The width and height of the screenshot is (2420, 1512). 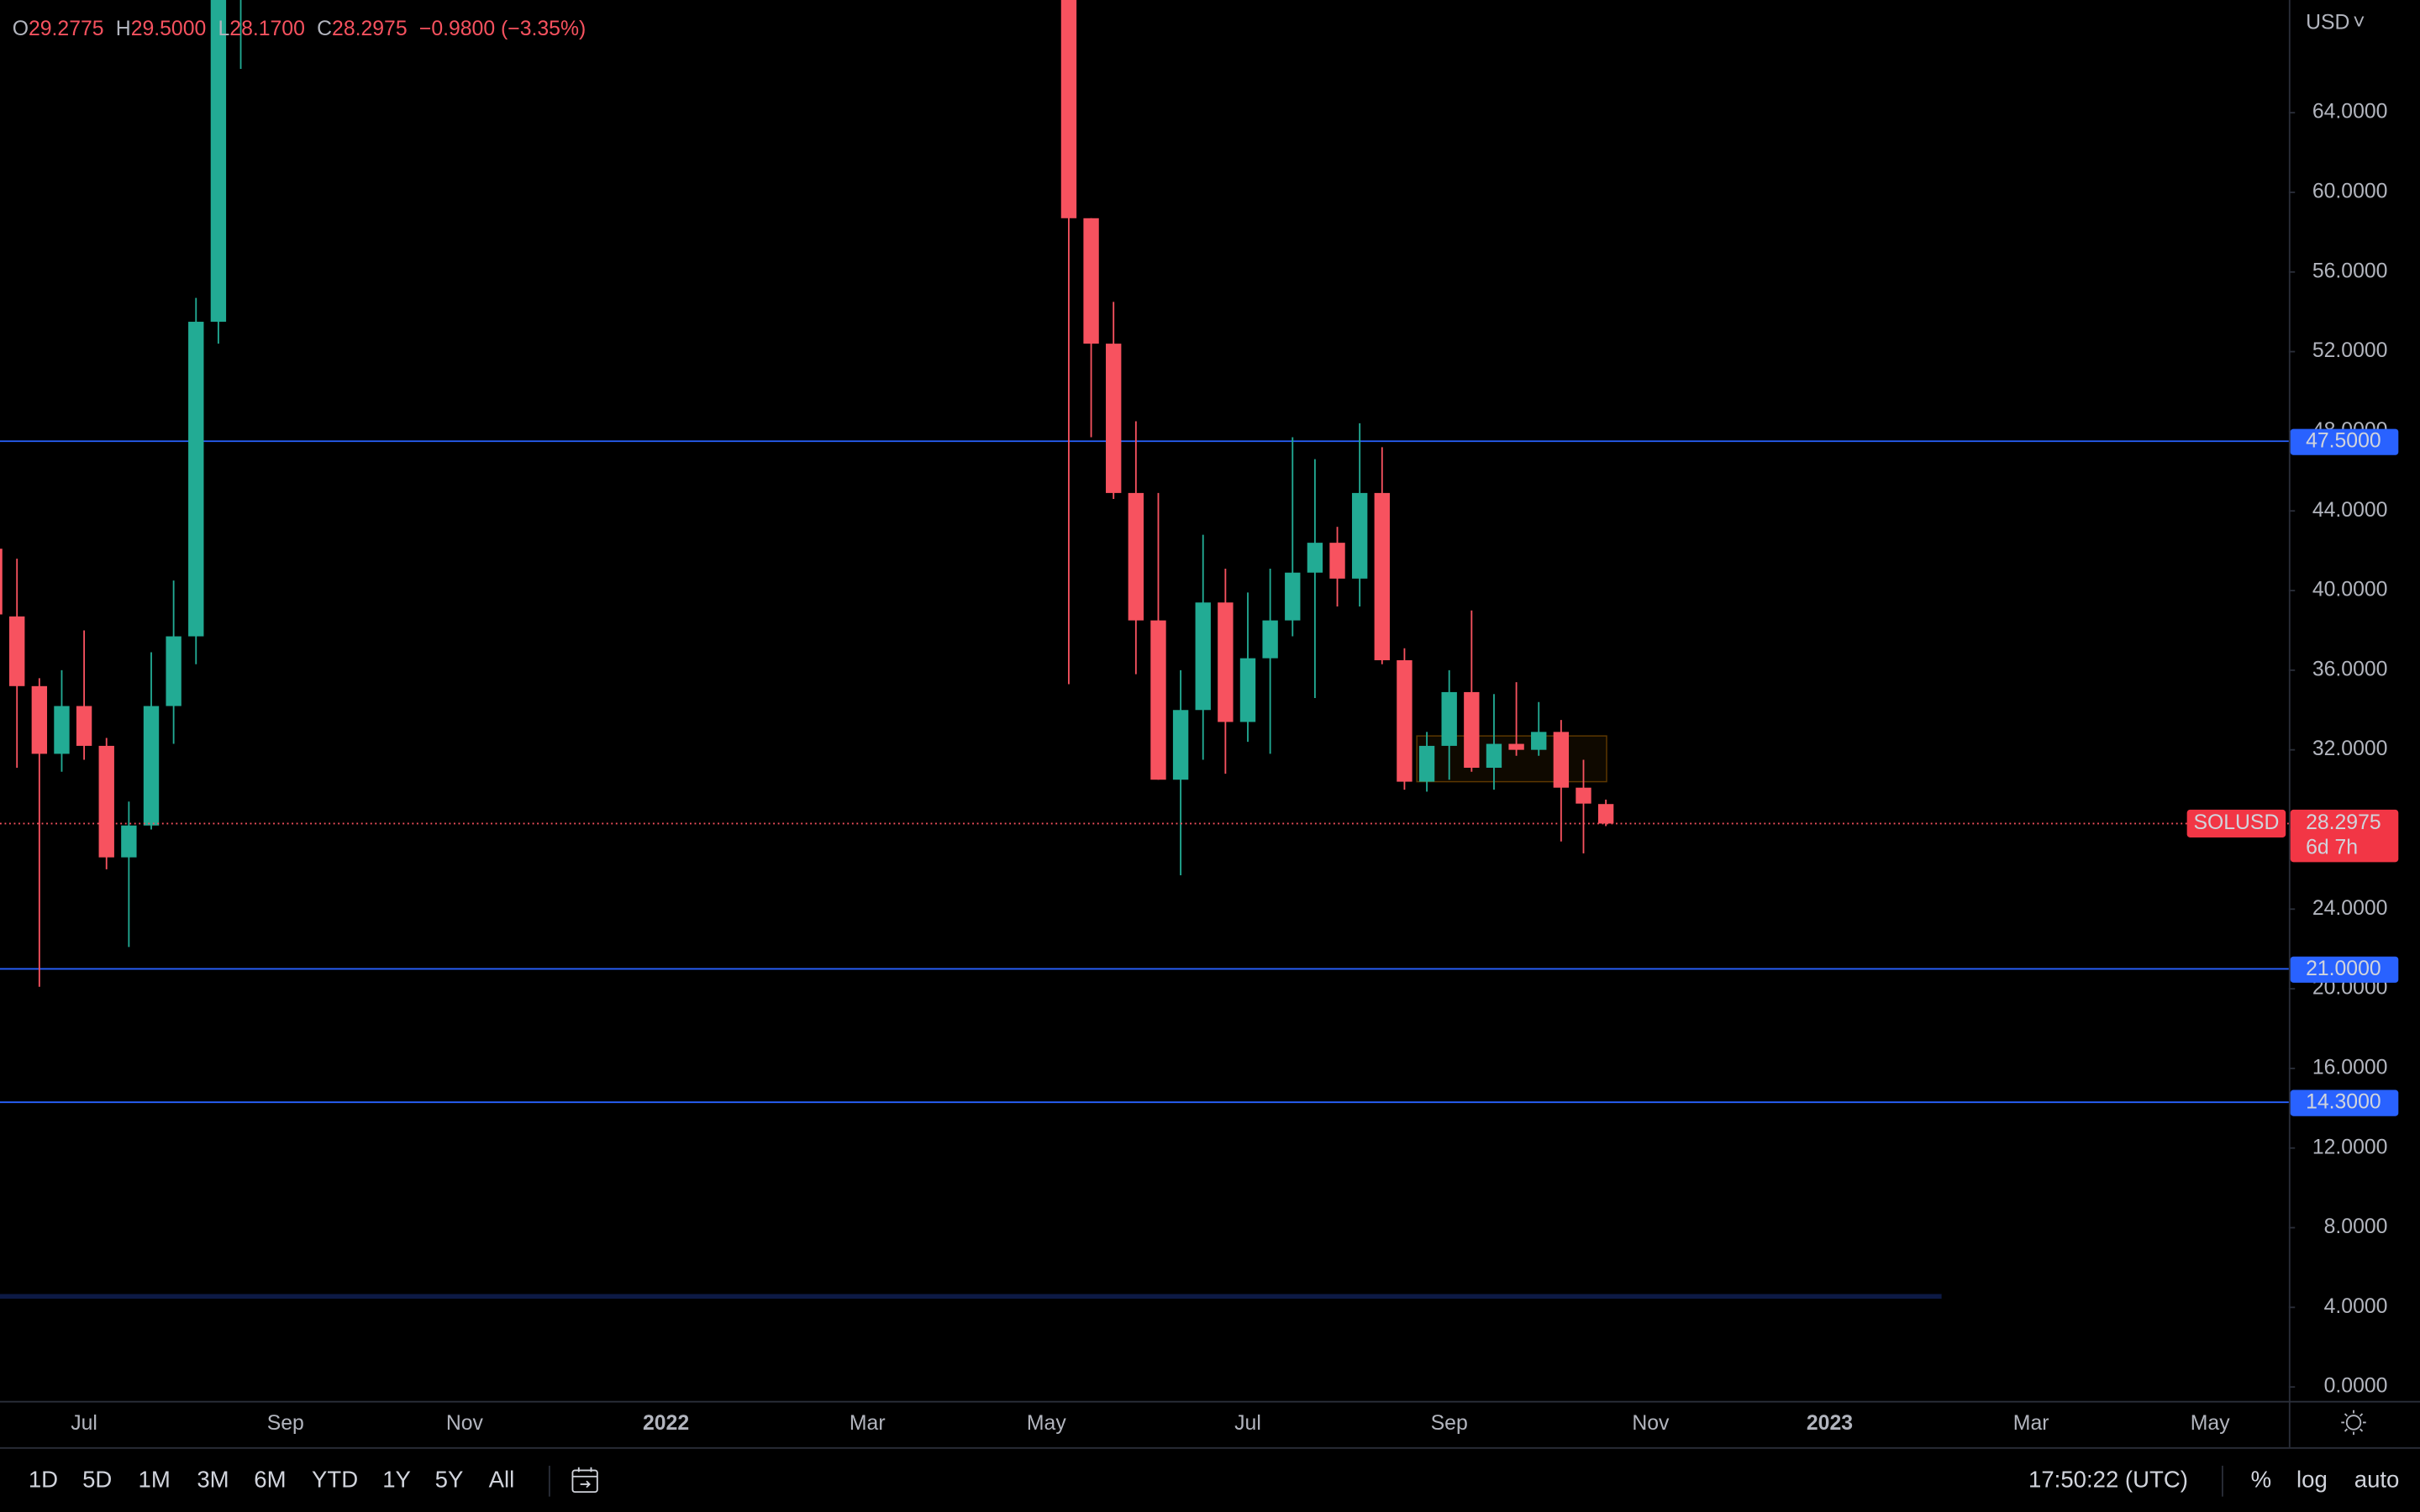 I want to click on range-button: All, so click(x=502, y=1480).